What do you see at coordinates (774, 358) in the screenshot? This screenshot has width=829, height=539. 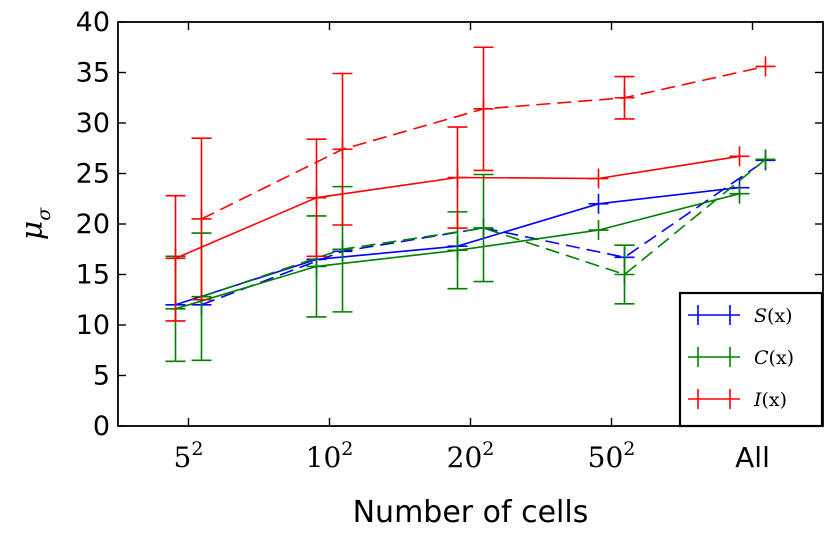 I see `legend-label: C(x)` at bounding box center [774, 358].